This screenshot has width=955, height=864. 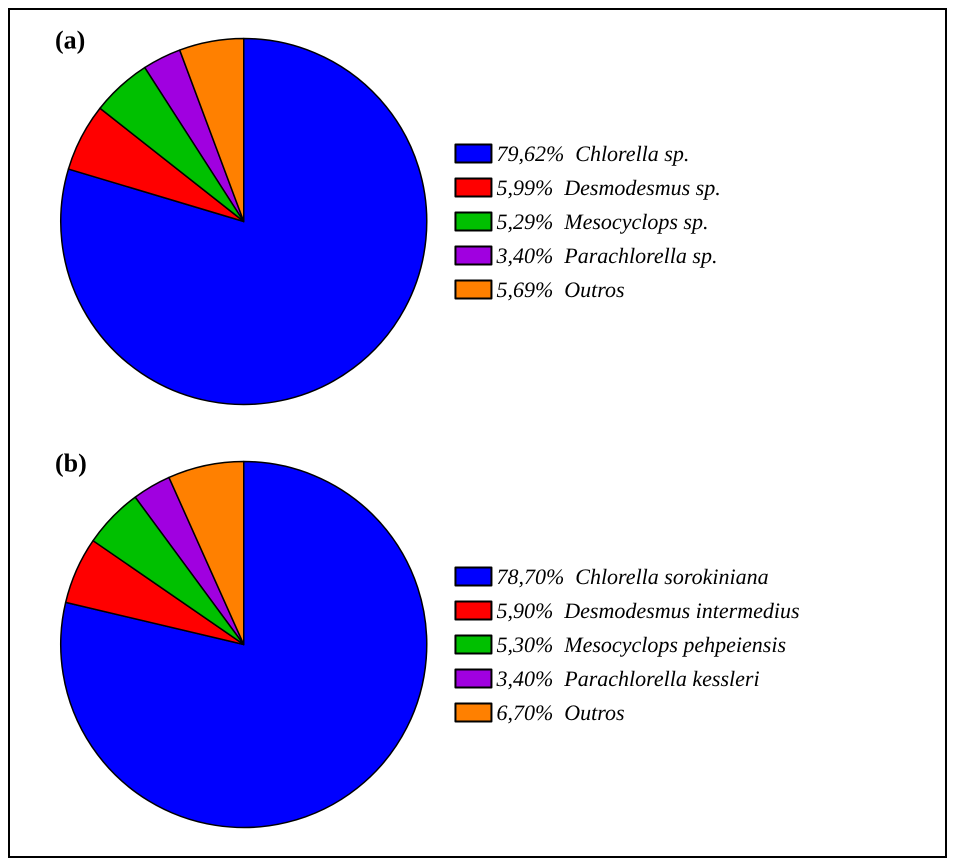 I want to click on legend-label: 5,30% Mesocyclops pehpeiensis, so click(x=641, y=644).